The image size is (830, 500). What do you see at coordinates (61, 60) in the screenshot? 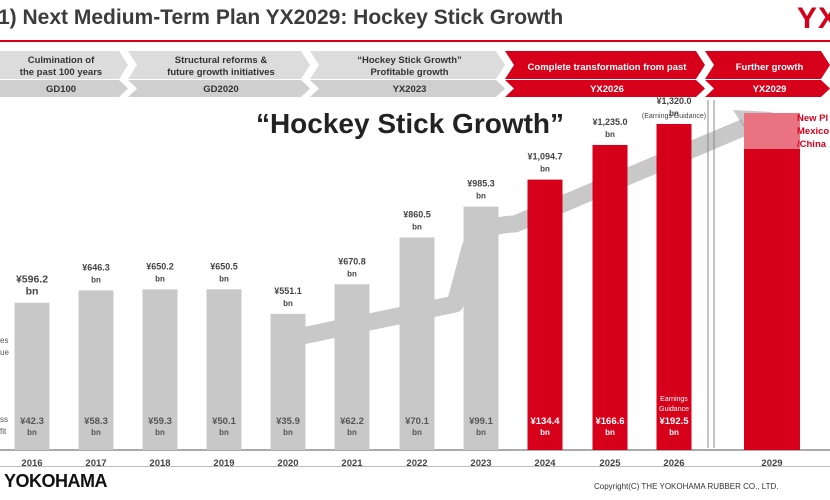
I see `phase-title-line1: Culmination of` at bounding box center [61, 60].